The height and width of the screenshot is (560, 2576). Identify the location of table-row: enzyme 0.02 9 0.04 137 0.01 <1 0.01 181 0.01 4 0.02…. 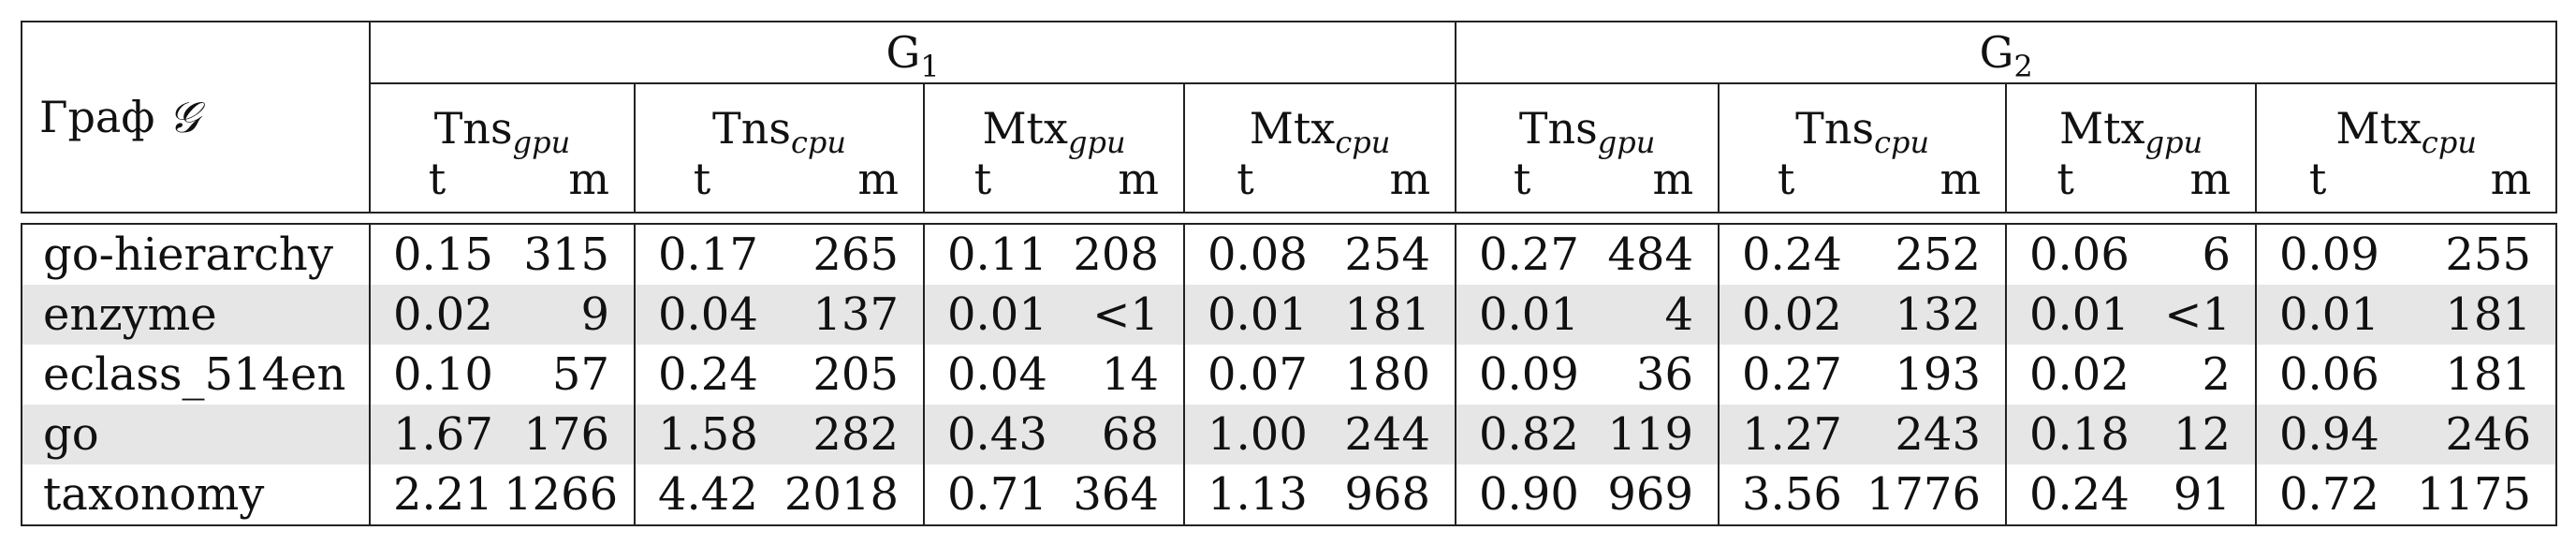
(1289, 315).